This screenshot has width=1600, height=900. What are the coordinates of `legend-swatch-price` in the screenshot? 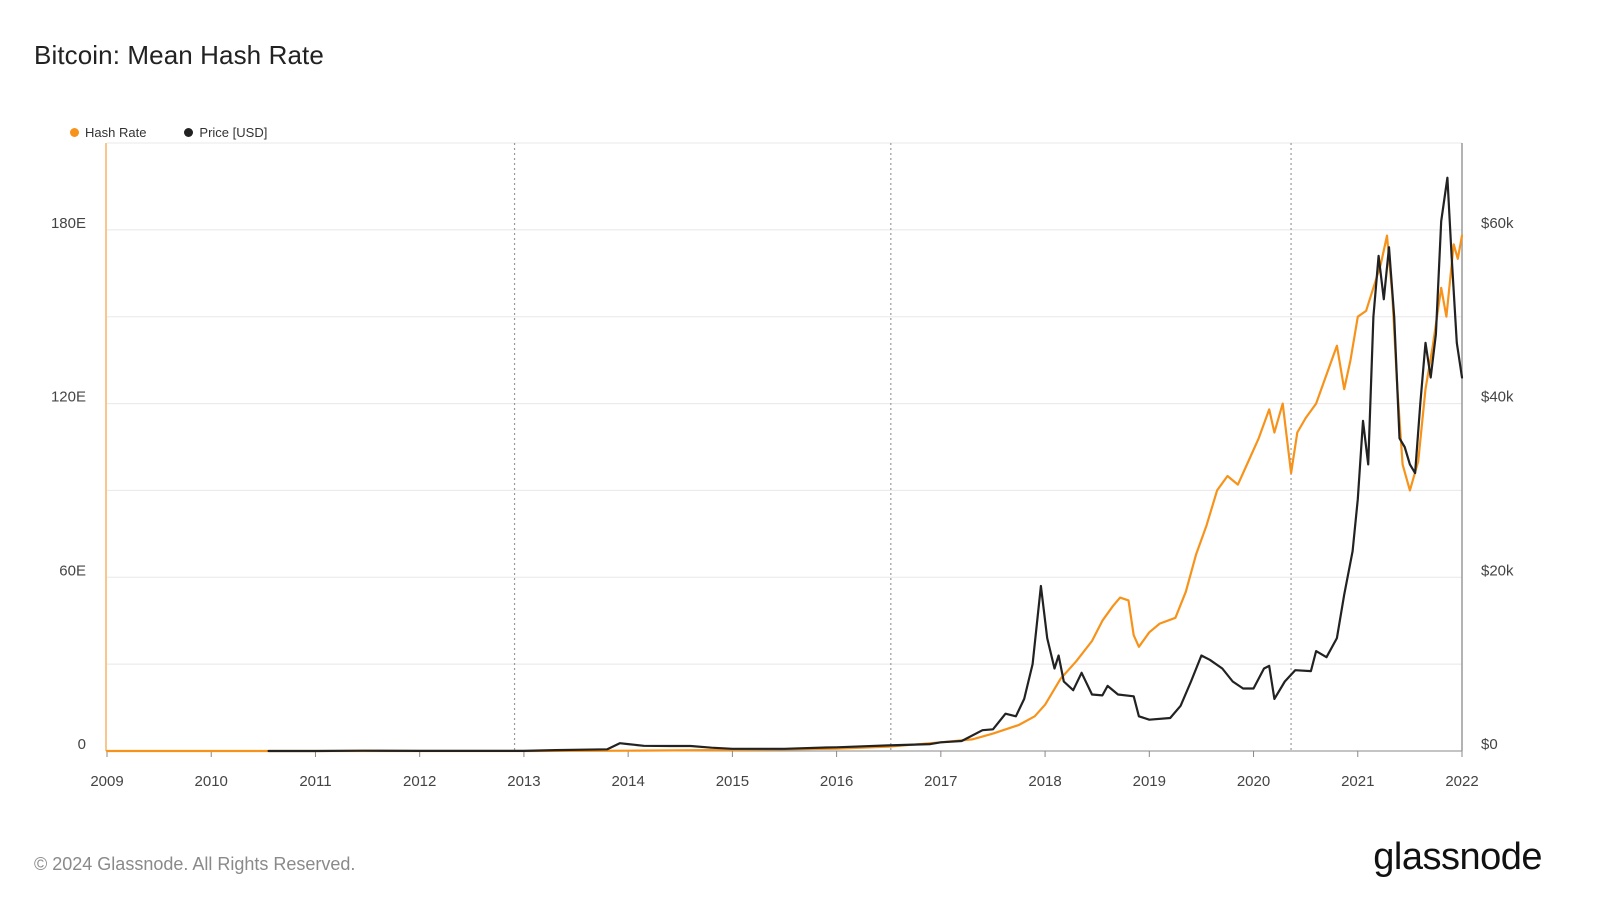 It's located at (189, 132).